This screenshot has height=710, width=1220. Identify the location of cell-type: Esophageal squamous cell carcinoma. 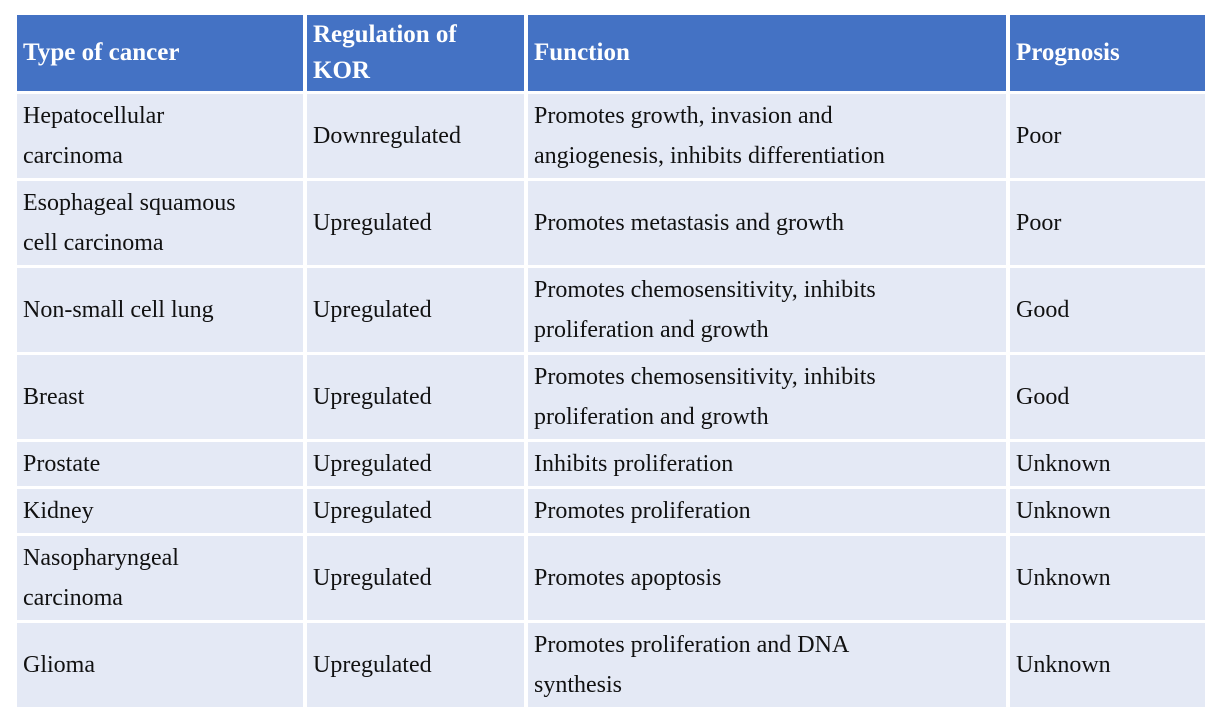
(160, 223).